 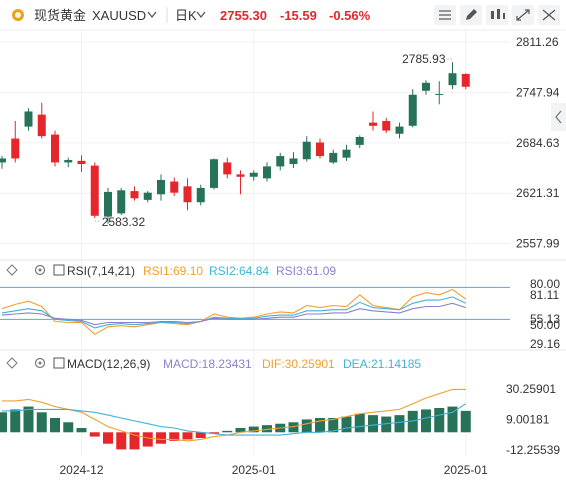 What do you see at coordinates (201, 15) in the screenshot?
I see `period-dropdown-chevron-icon` at bounding box center [201, 15].